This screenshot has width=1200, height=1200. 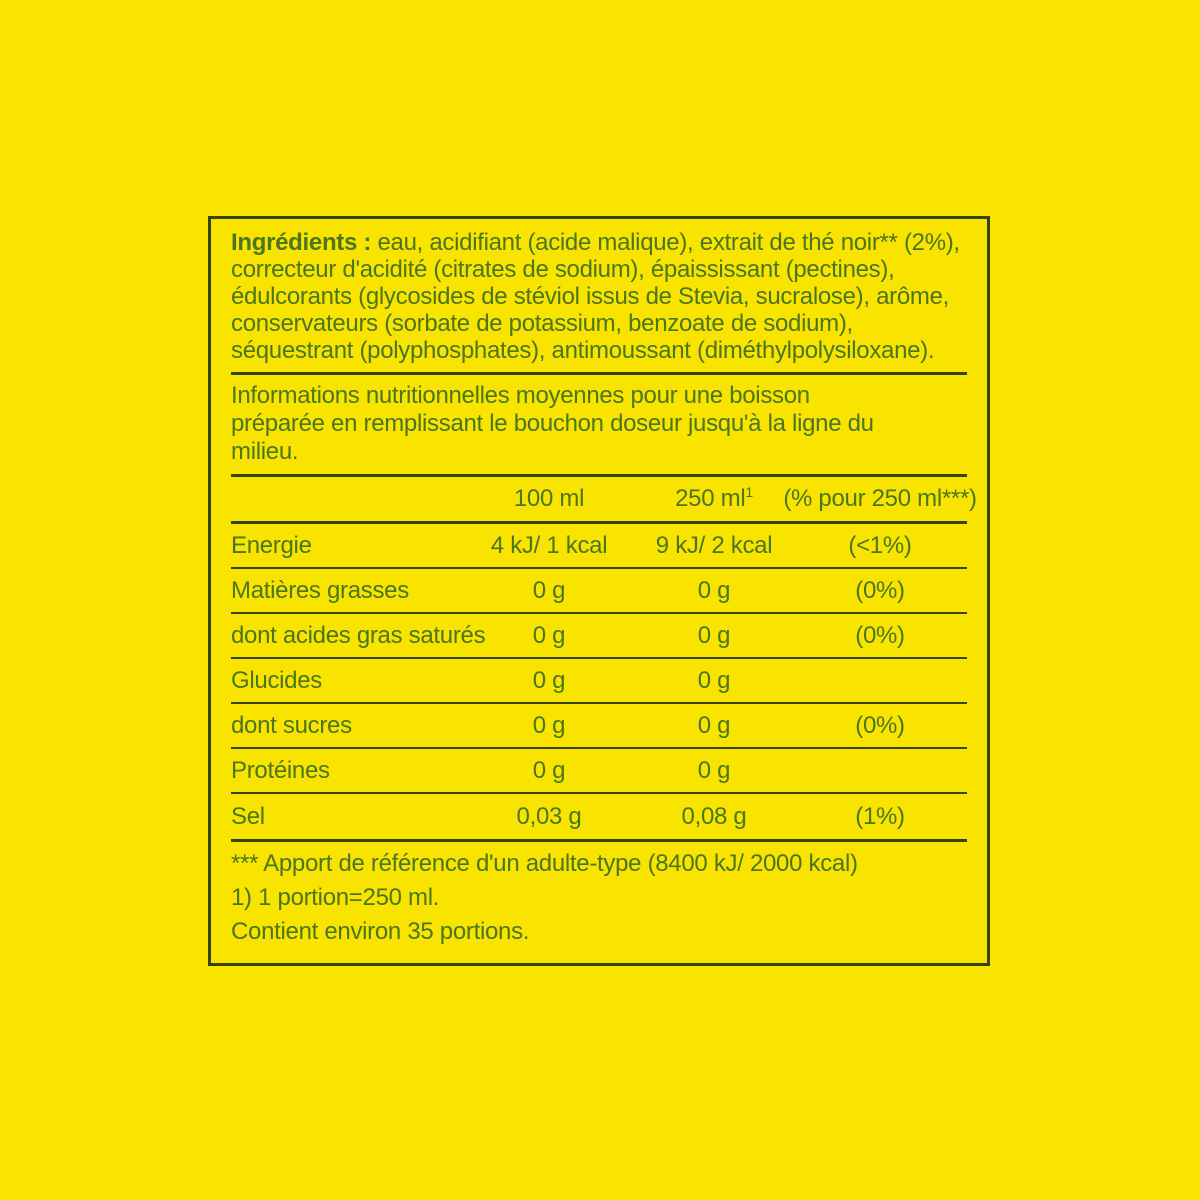 What do you see at coordinates (880, 498) in the screenshot?
I see `column-header-percent: (% pour 250 ml***)` at bounding box center [880, 498].